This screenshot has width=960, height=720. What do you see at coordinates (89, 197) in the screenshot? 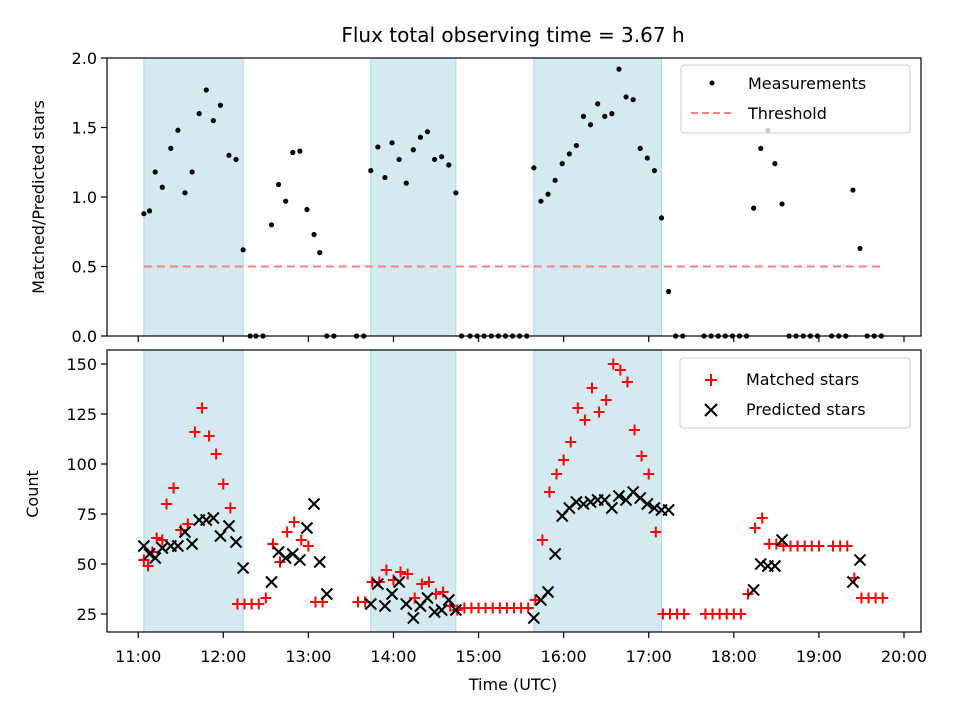
I see `top-y-ticks: 0.0 0.5 1.0 1.5 2.0` at bounding box center [89, 197].